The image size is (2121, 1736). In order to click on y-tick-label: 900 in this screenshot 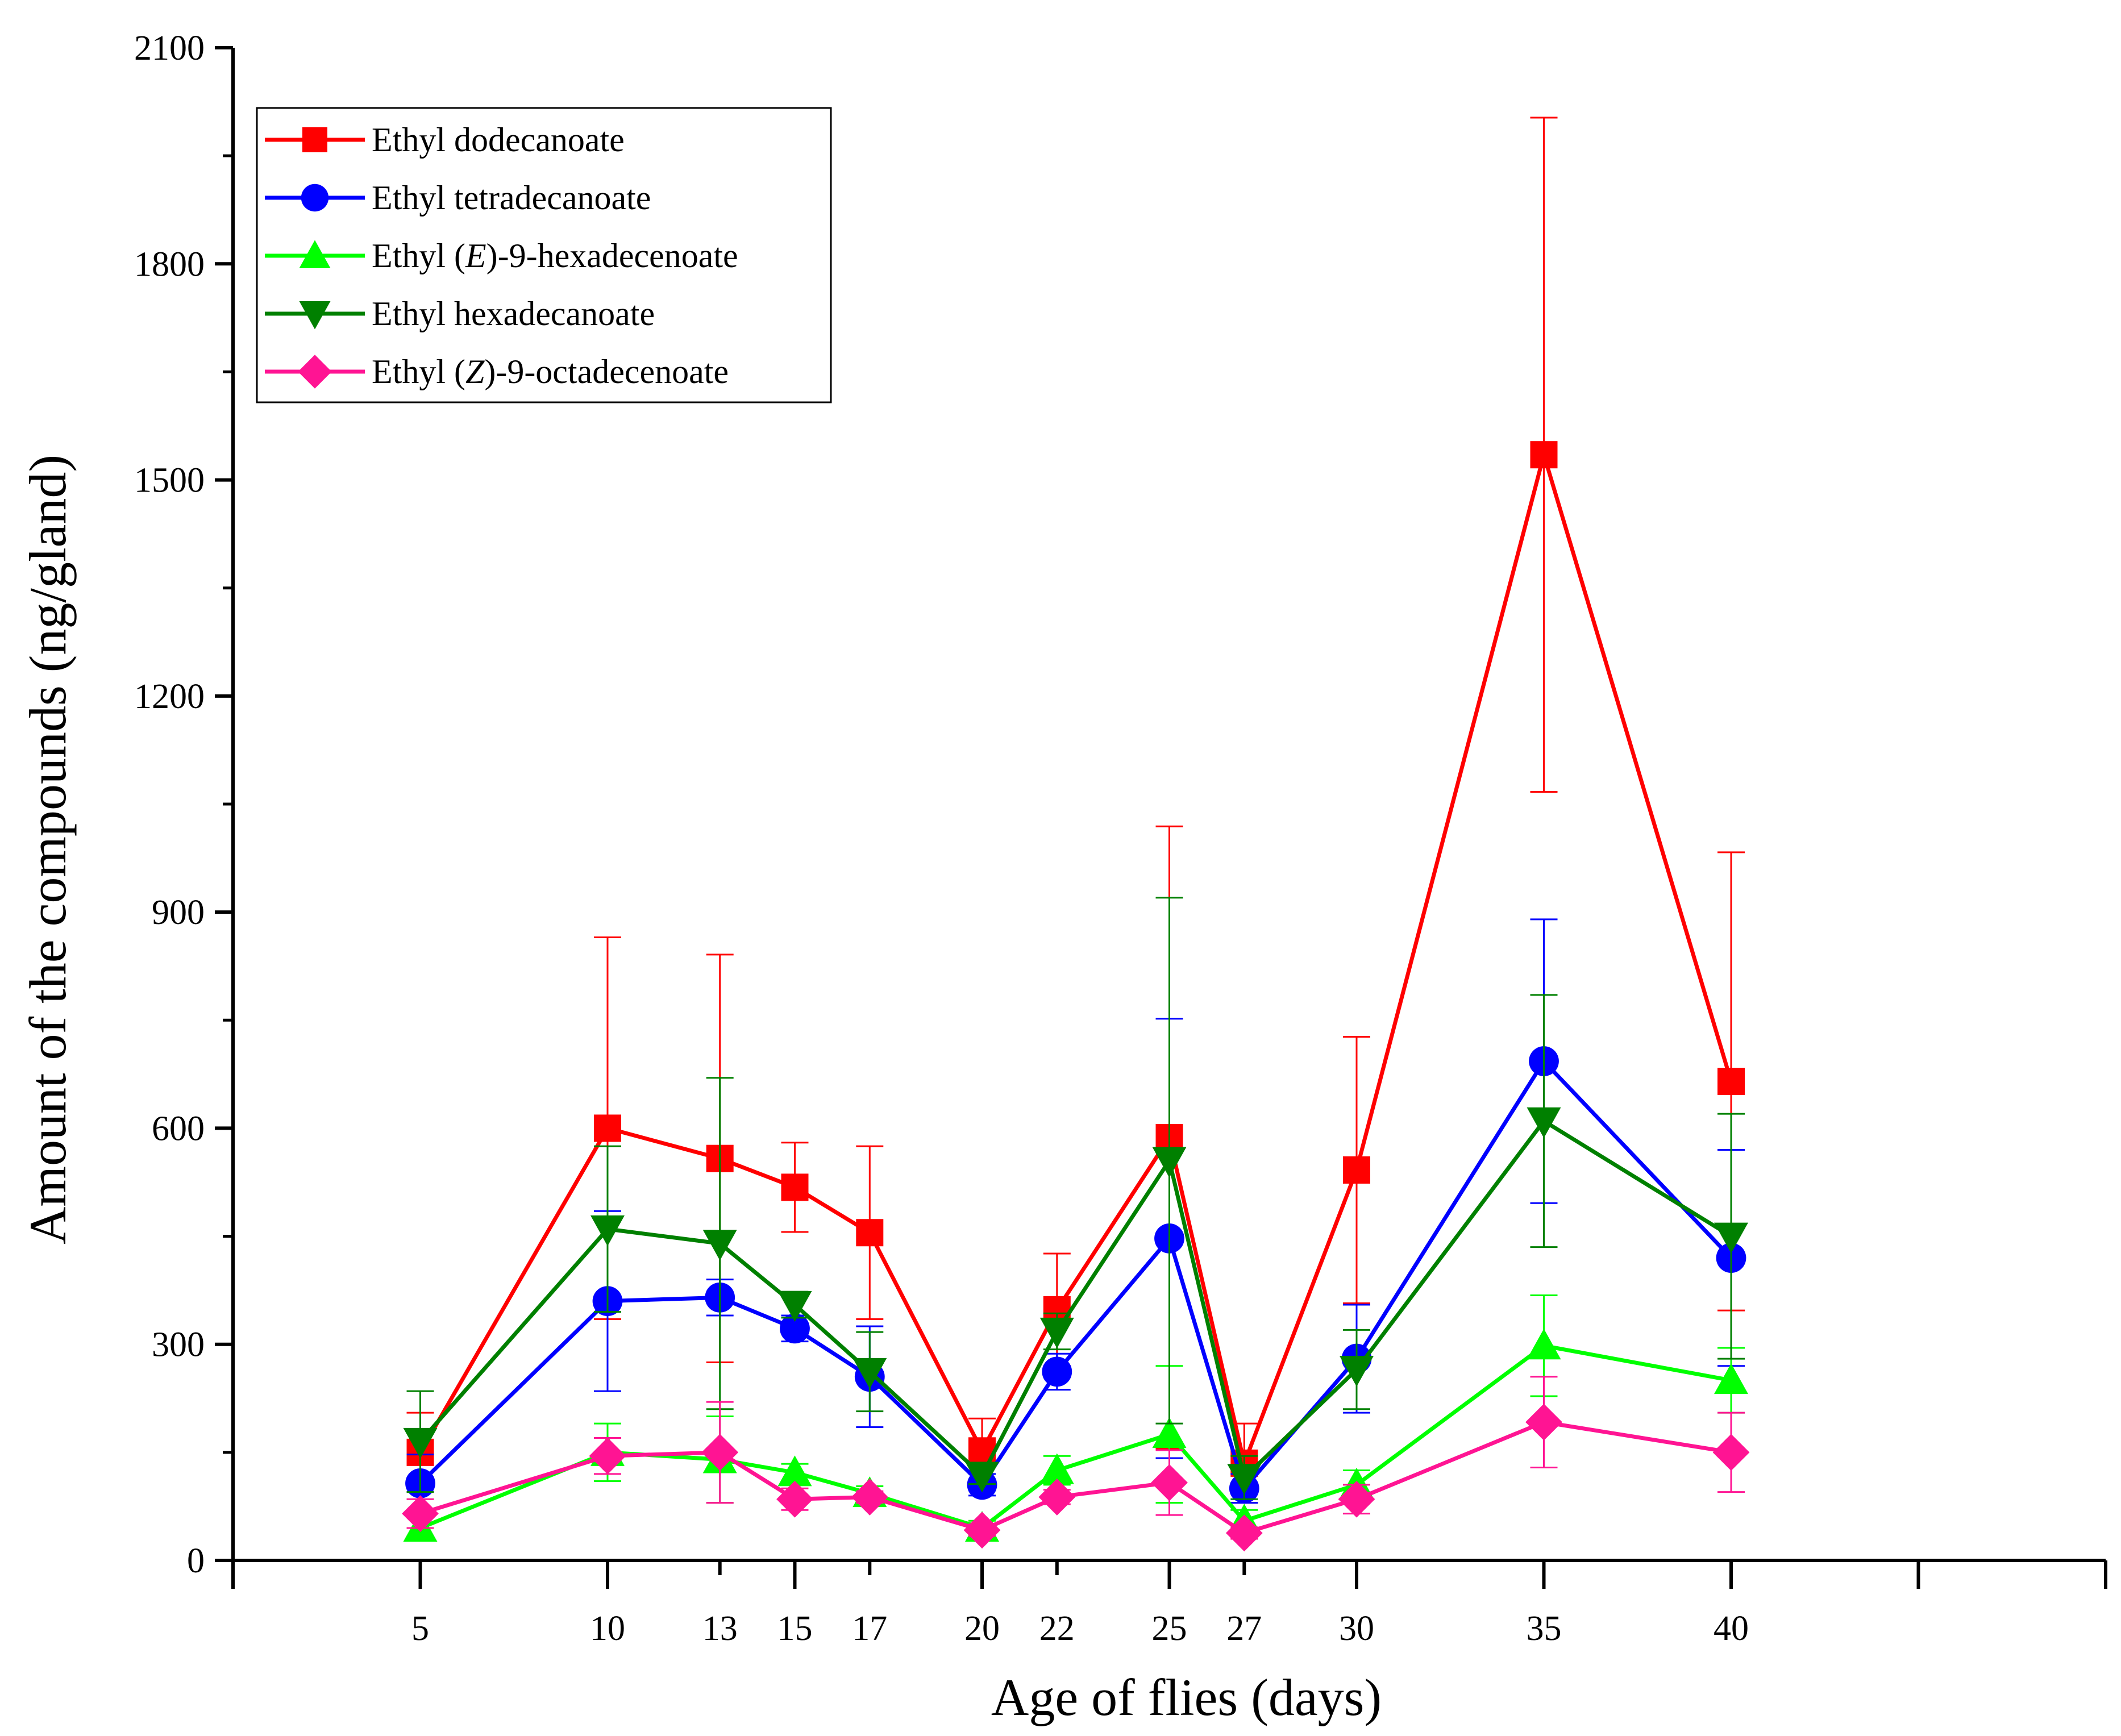, I will do `click(178, 912)`.